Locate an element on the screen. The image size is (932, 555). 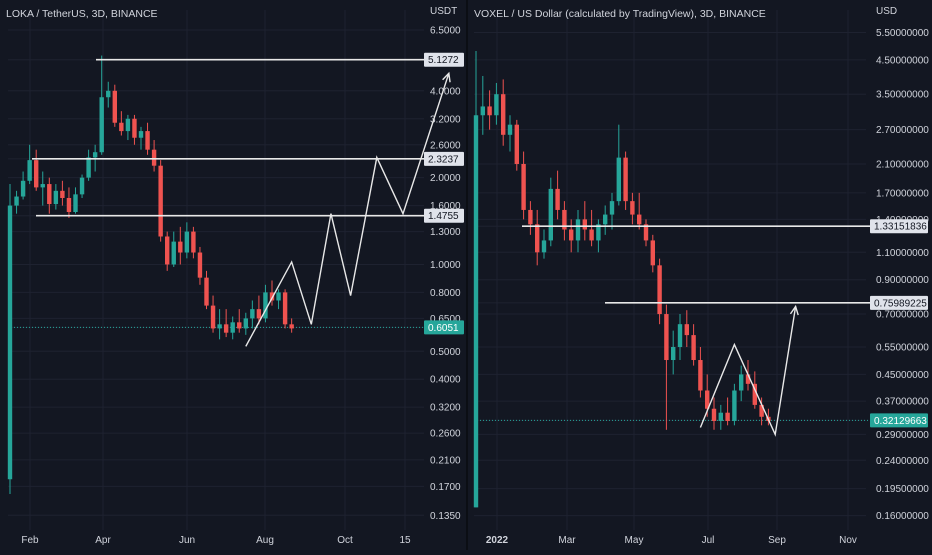
level-price-label: 0.75989225 is located at coordinates (900, 303).